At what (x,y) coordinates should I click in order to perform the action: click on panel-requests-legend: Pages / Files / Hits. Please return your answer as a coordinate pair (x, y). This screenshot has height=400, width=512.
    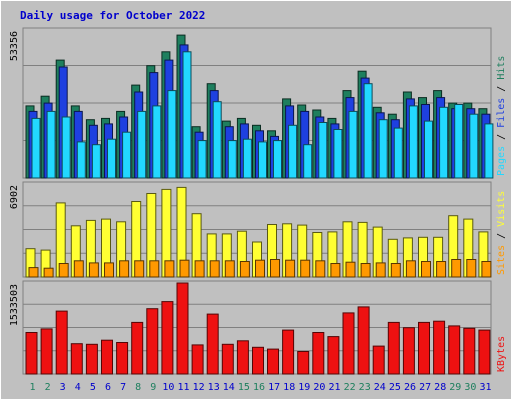
    Looking at the image, I should click on (501, 116).